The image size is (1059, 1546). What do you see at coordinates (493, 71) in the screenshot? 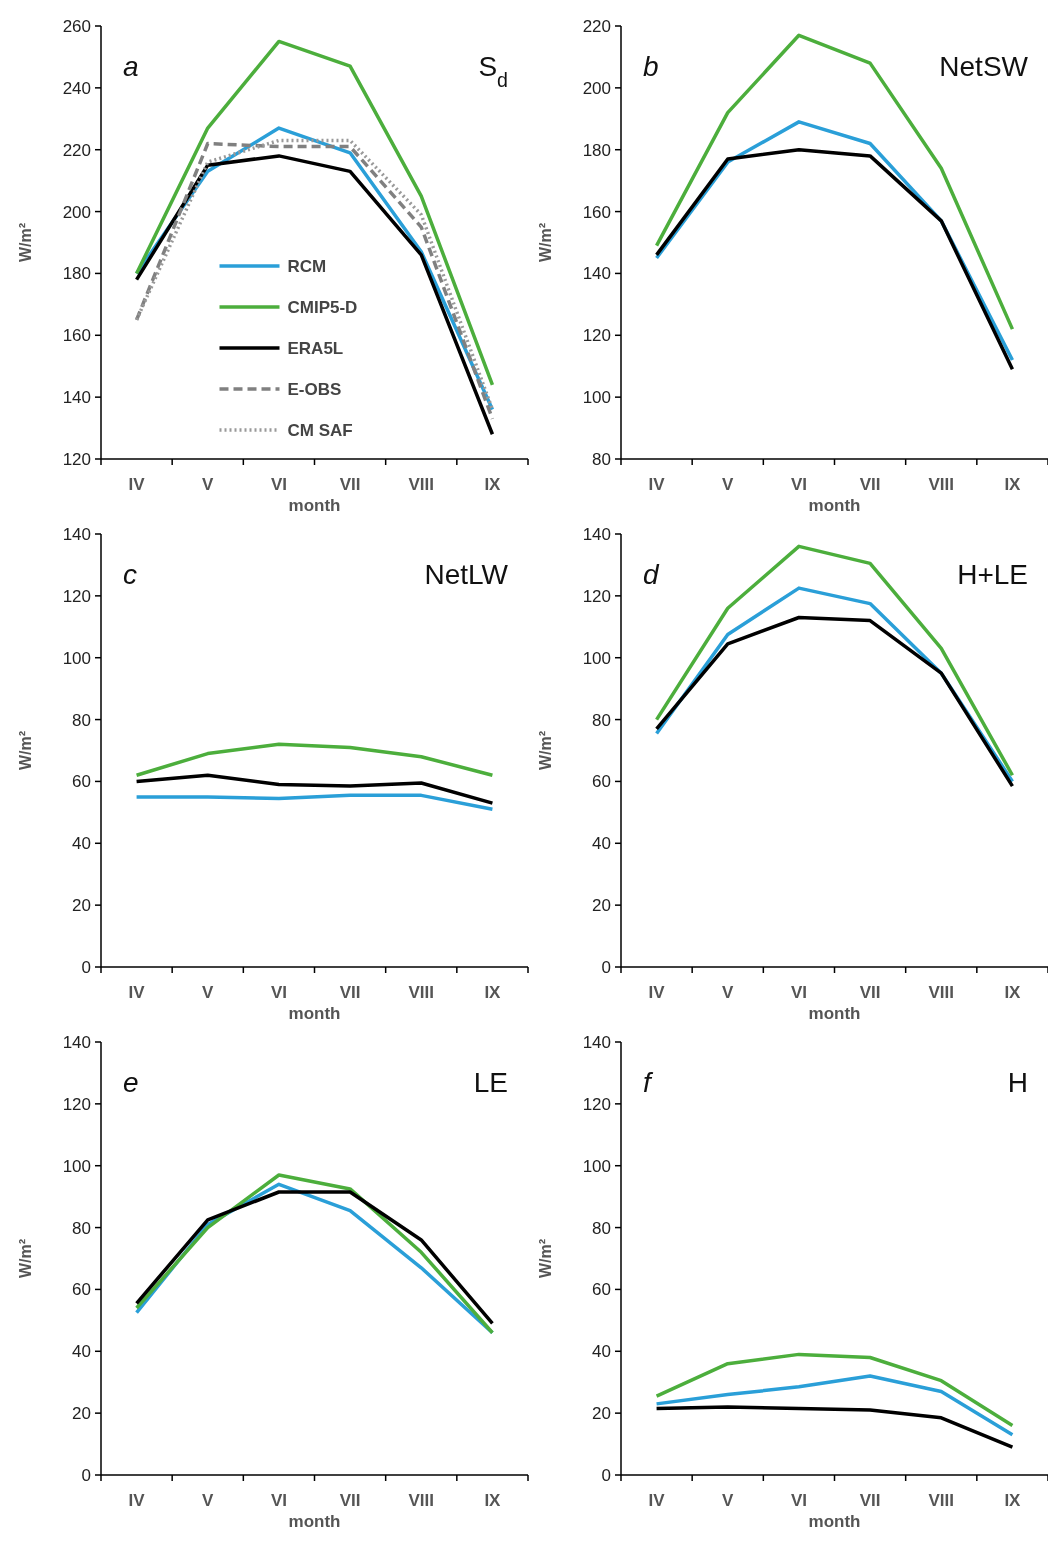
I see `annotation: S$_{d}$` at bounding box center [493, 71].